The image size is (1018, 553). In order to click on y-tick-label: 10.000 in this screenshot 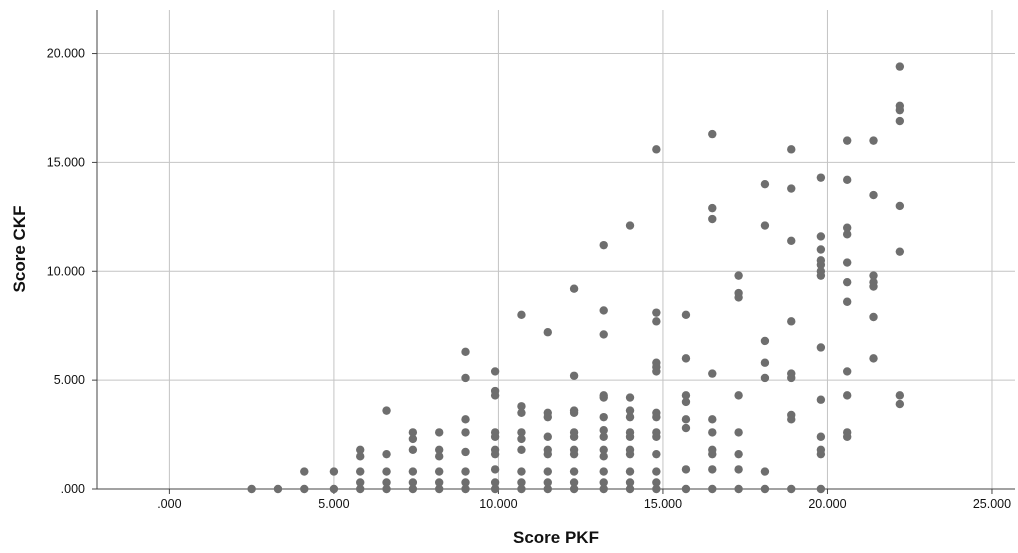, I will do `click(66, 271)`.